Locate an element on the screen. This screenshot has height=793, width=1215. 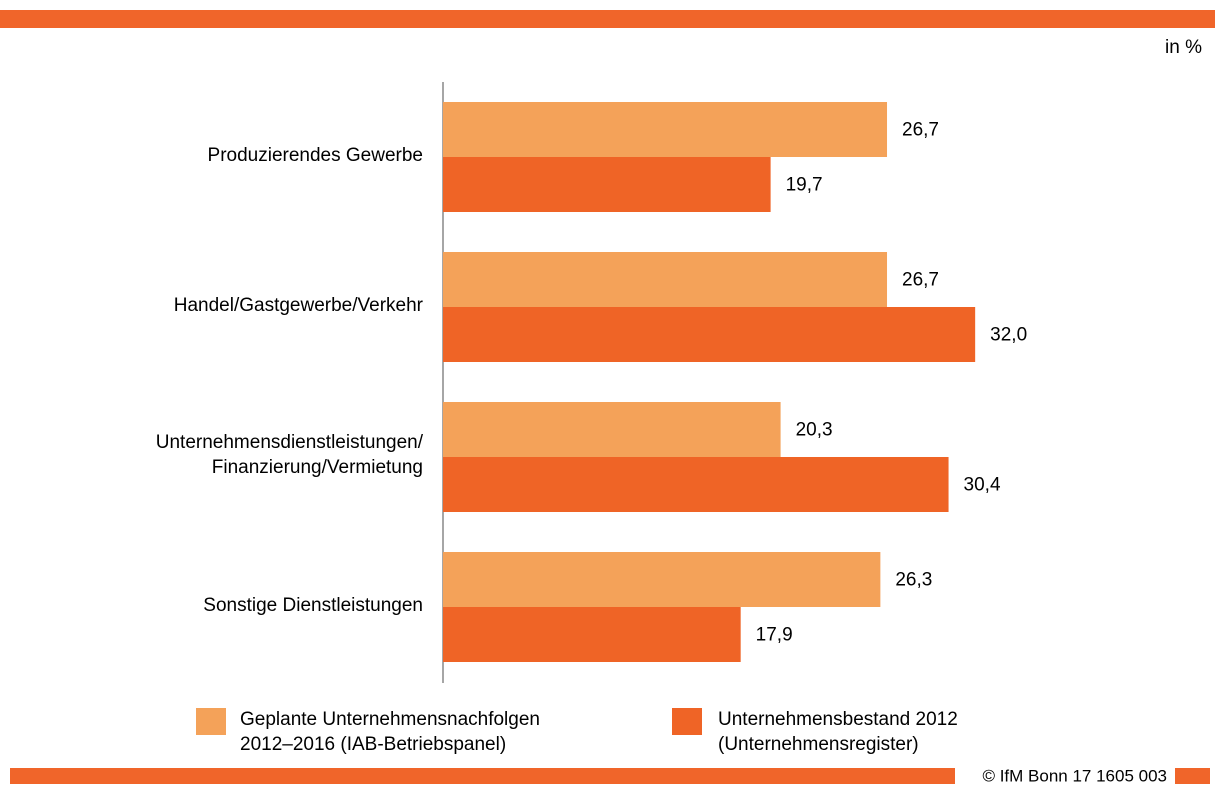
value-label: 19,7 is located at coordinates (804, 185).